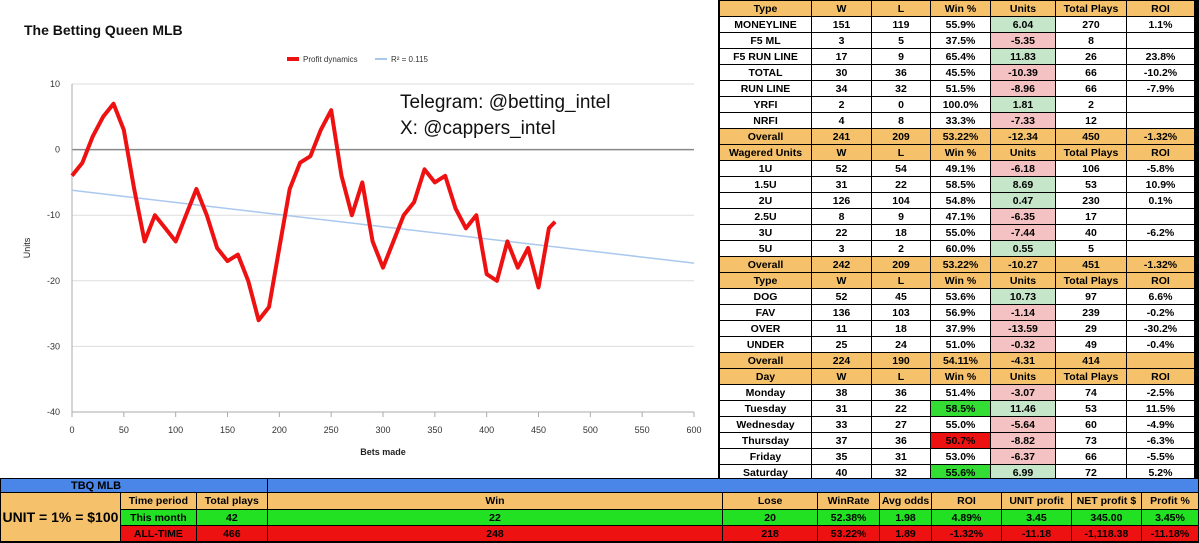 This screenshot has height=543, width=1199. Describe the element at coordinates (957, 360) in the screenshot. I see `stats-overall-row: Overall 224 190 54.11% -4.31 414` at that location.